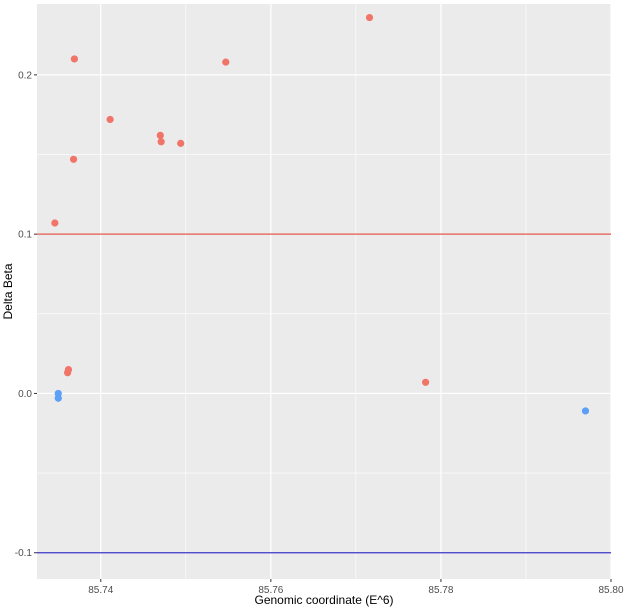  Describe the element at coordinates (24, 553) in the screenshot. I see `y-tick-label: -0.1` at that location.